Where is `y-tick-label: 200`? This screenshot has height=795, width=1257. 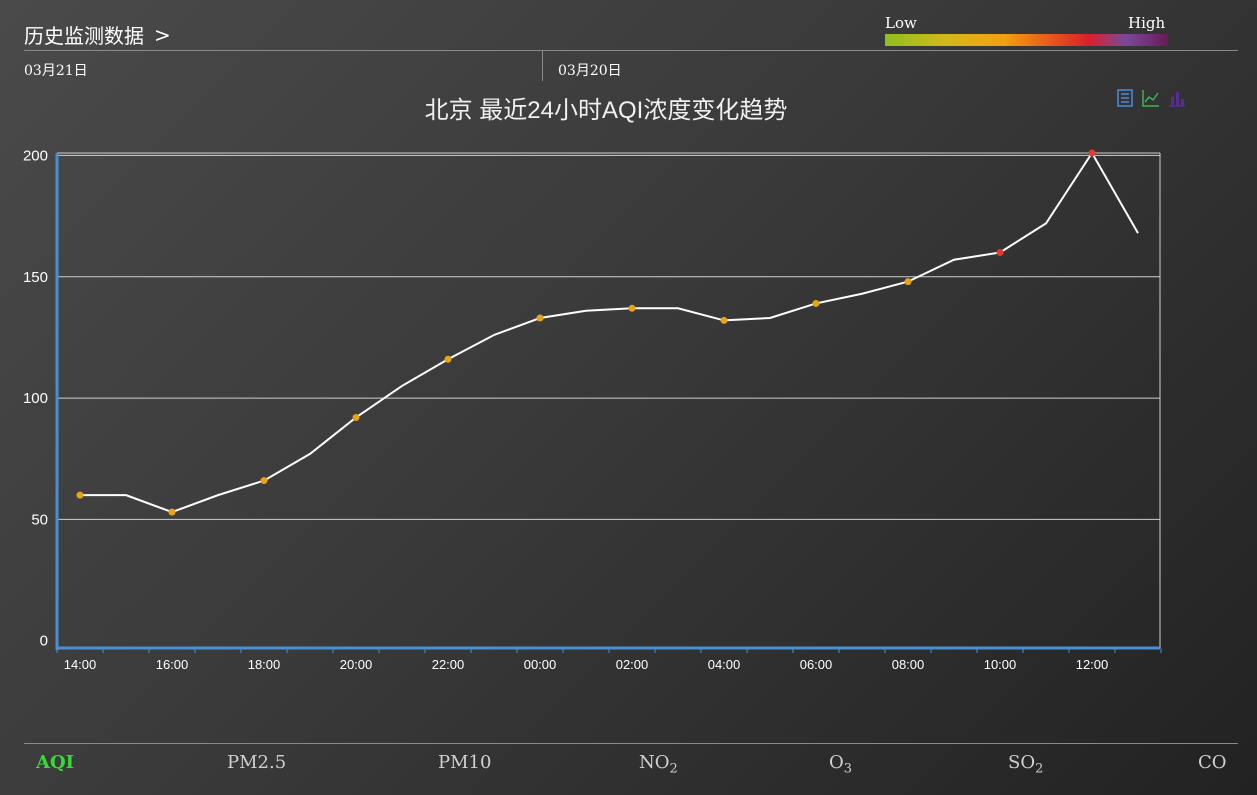
y-tick-label: 200 is located at coordinates (35, 155).